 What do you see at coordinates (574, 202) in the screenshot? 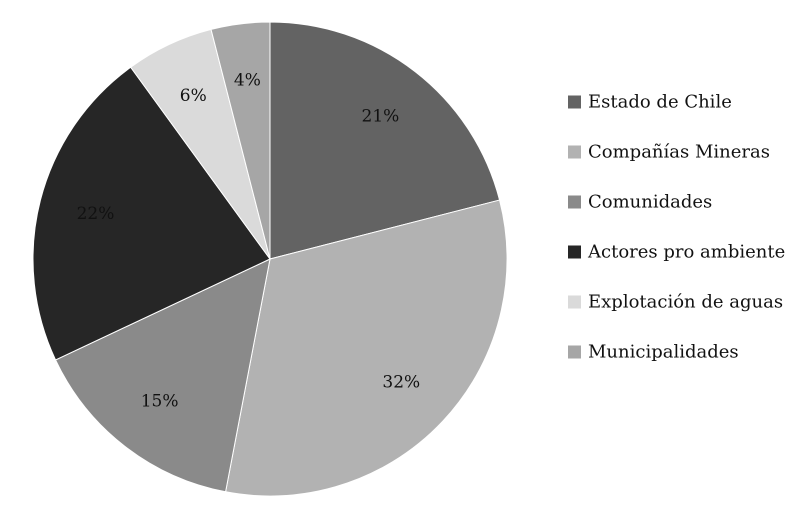
I see `legend-swatch-comunidades` at bounding box center [574, 202].